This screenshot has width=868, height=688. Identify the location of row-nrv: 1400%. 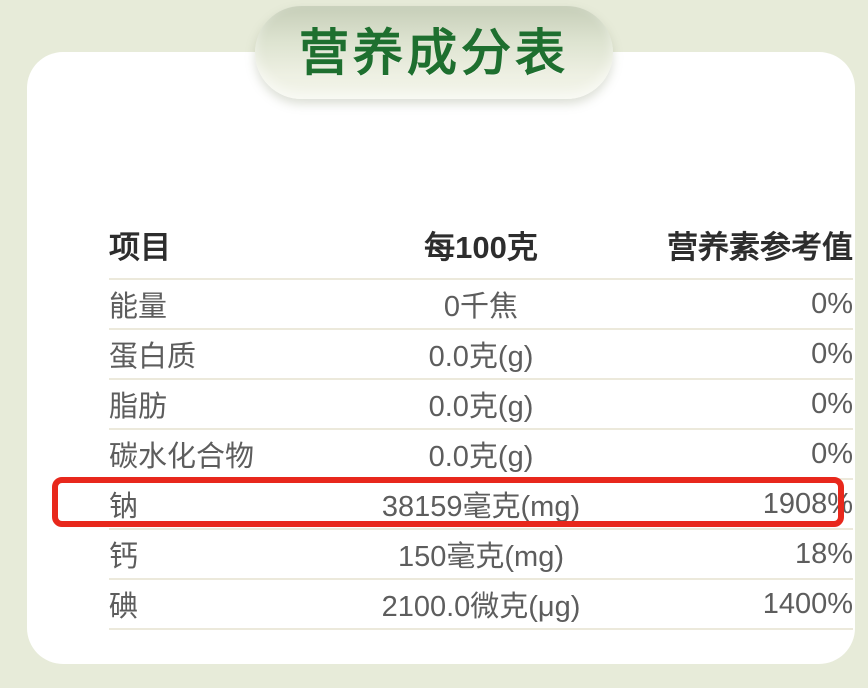
(807, 603).